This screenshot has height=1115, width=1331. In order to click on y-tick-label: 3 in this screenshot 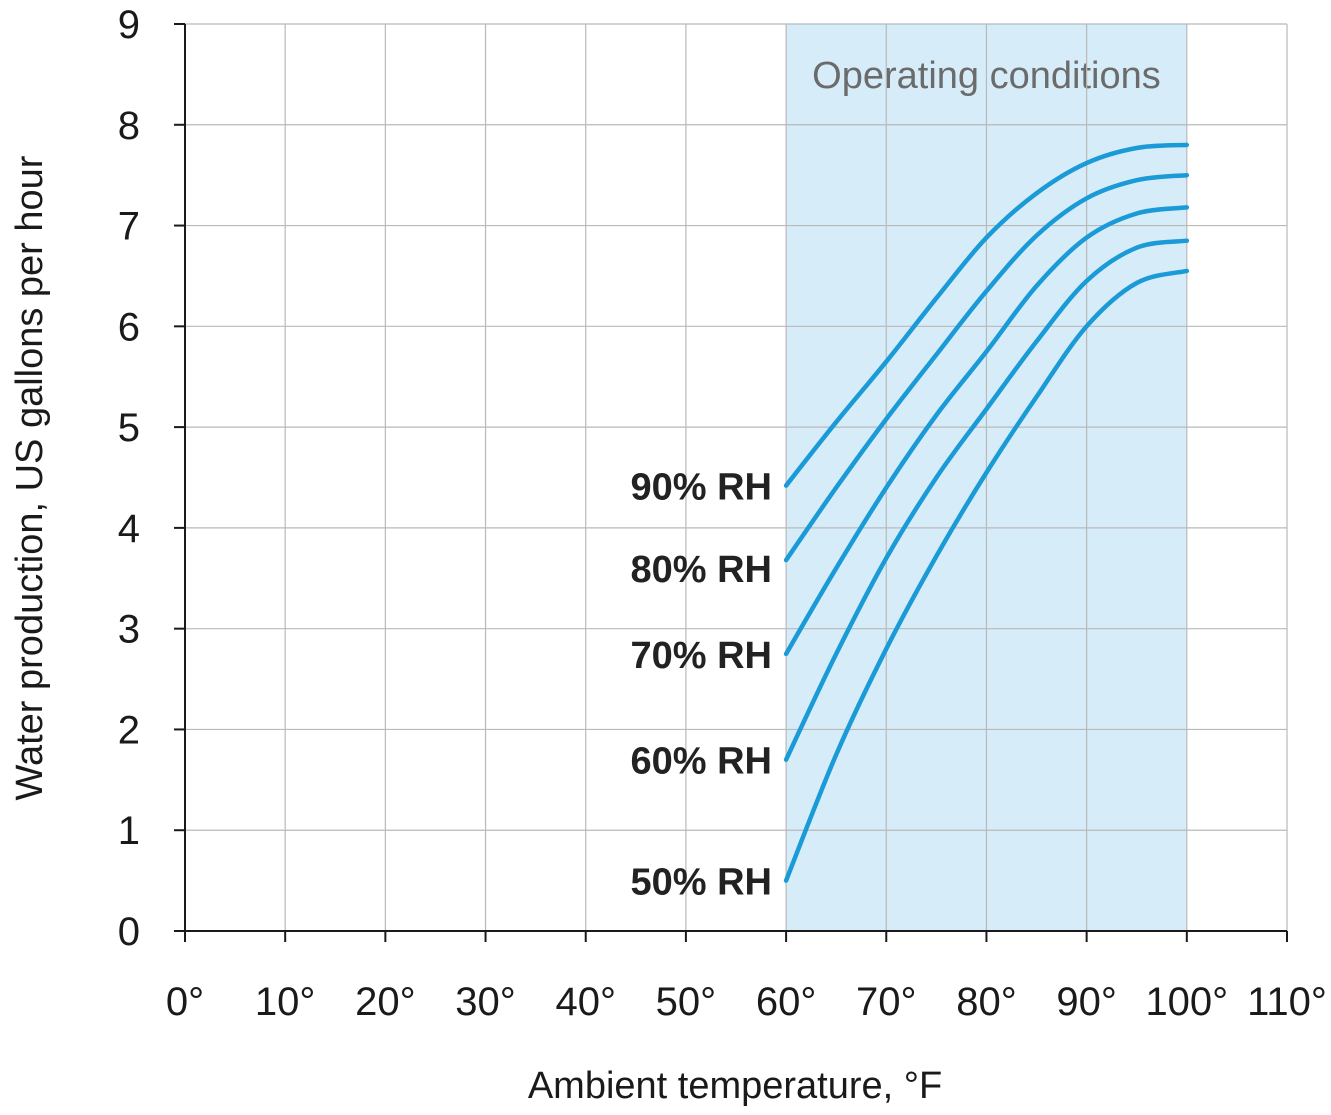, I will do `click(129, 630)`.